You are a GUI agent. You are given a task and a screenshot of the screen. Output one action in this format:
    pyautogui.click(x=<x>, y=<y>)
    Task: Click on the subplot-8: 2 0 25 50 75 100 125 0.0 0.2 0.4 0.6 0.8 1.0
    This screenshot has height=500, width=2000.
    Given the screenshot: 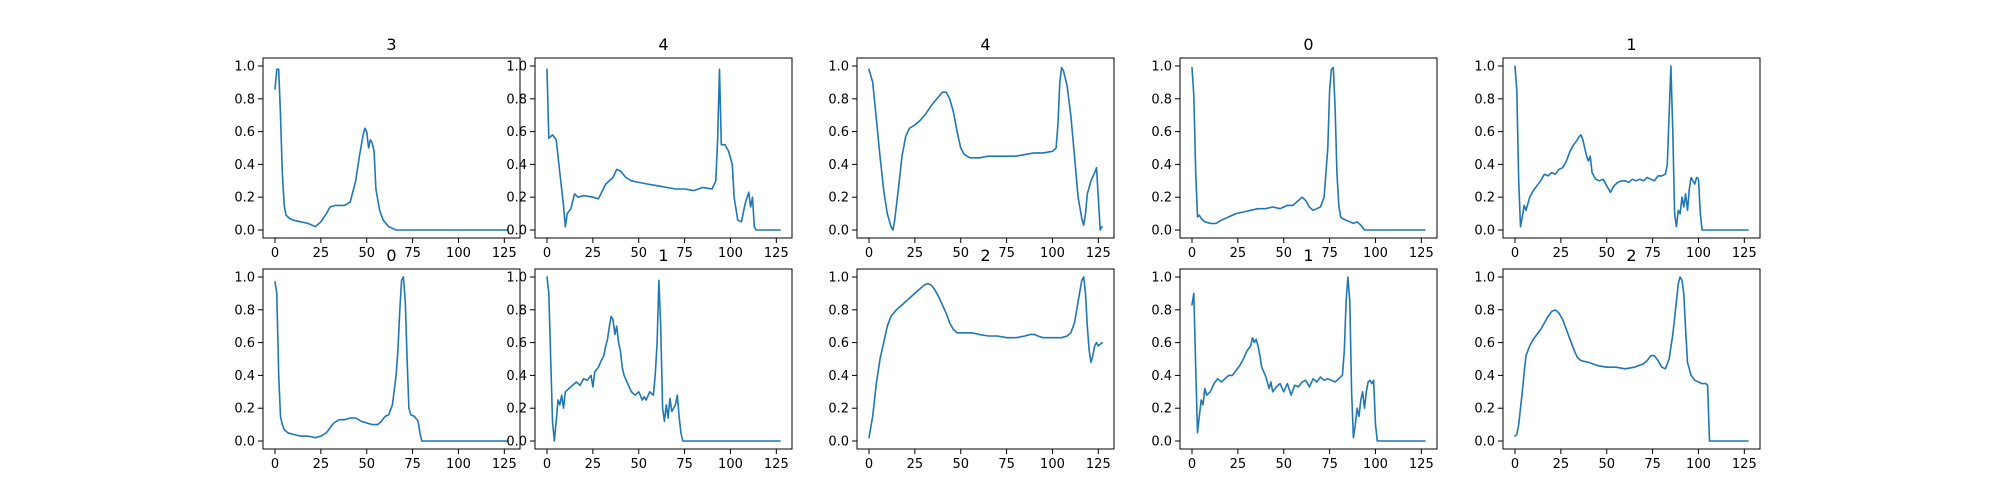 What is the action you would take?
    pyautogui.click(x=971, y=359)
    